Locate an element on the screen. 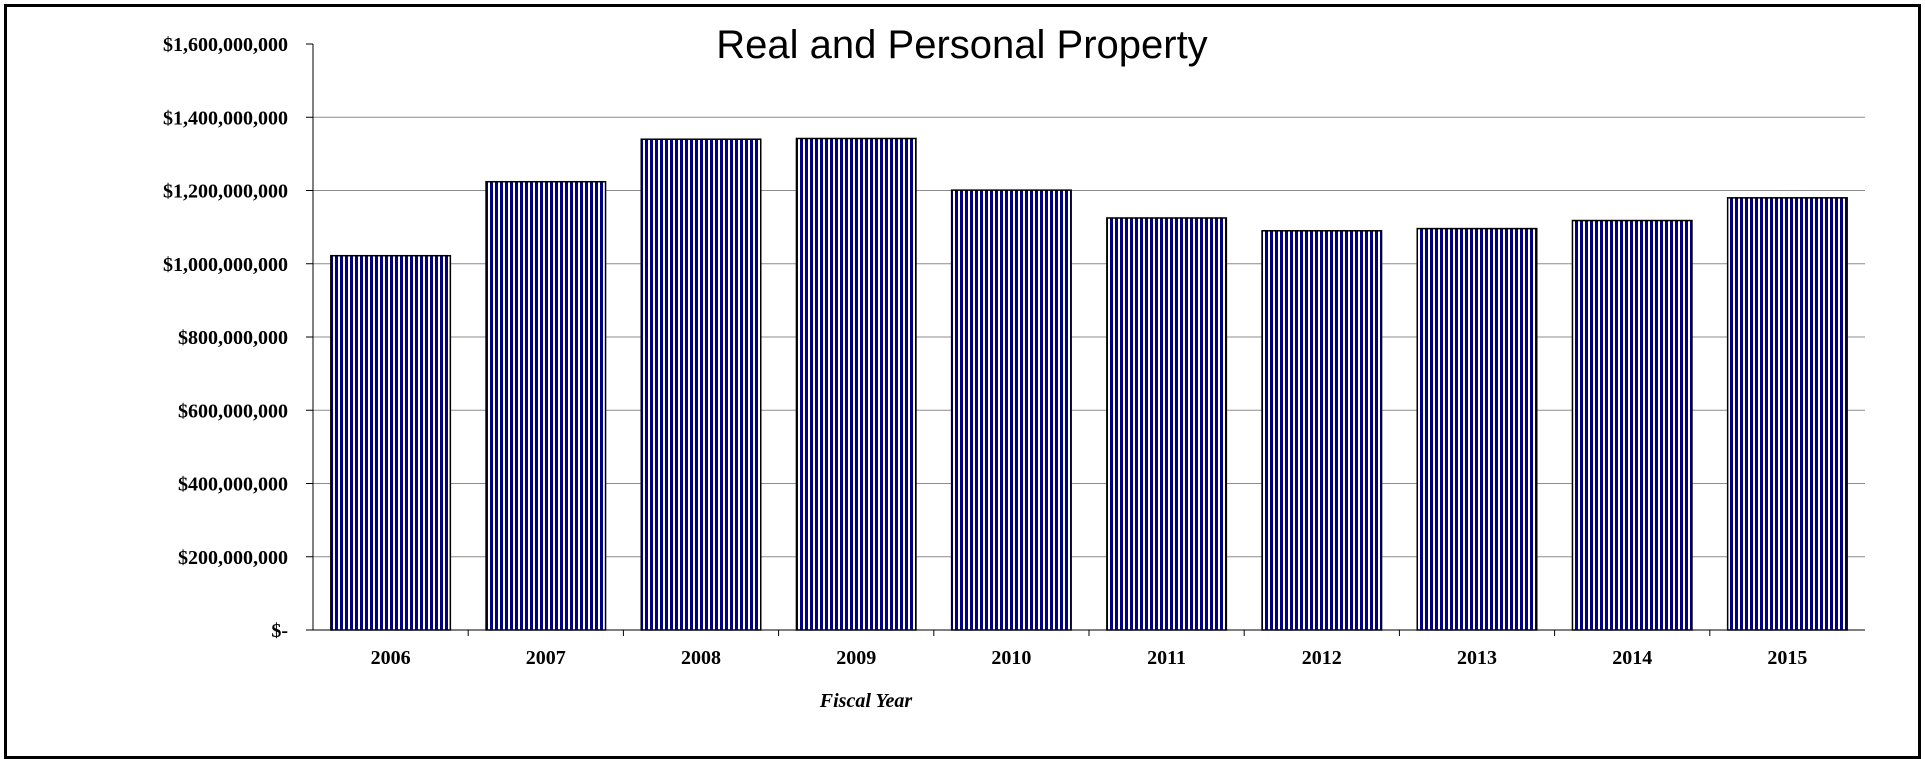 The image size is (1925, 759). y-tick-label: $200,000,000 is located at coordinates (233, 558).